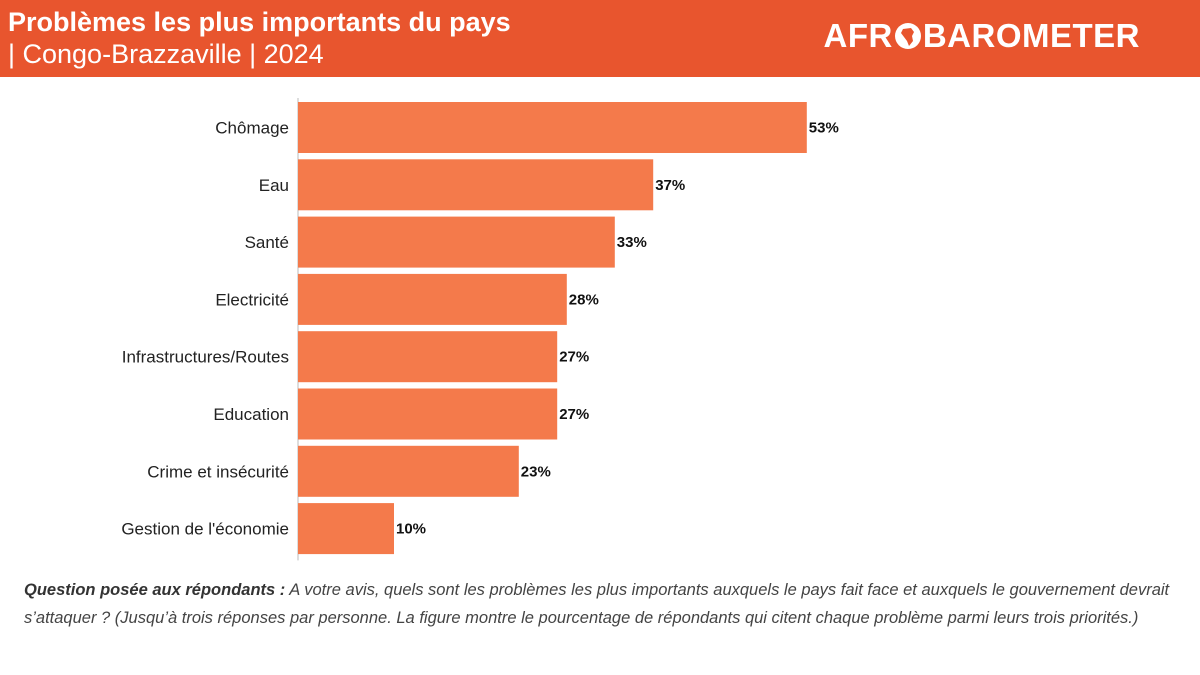  I want to click on category-label: Infrastructures/Routes, so click(205, 357).